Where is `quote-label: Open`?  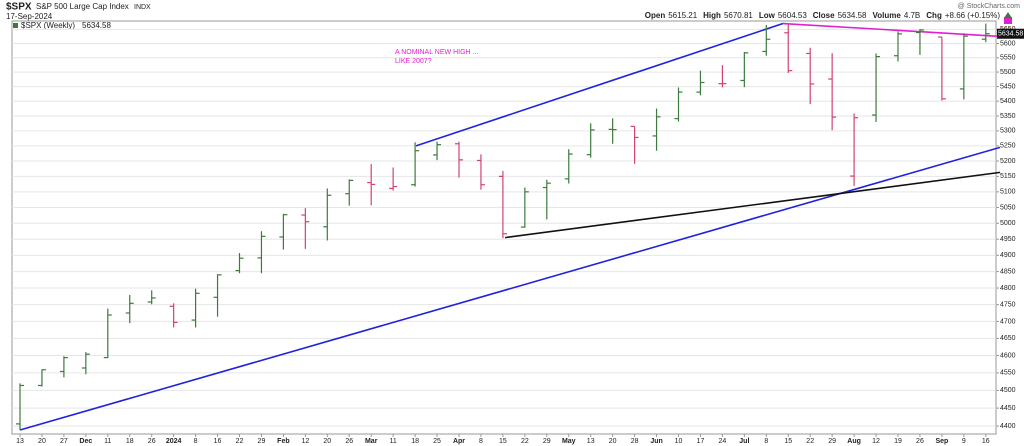 quote-label: Open is located at coordinates (655, 15).